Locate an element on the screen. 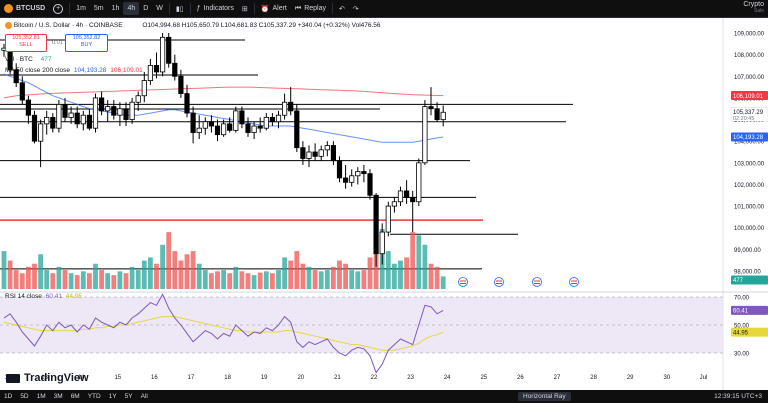 This screenshot has width=768, height=403. active-tool-label: Horizontal Ray is located at coordinates (544, 396).